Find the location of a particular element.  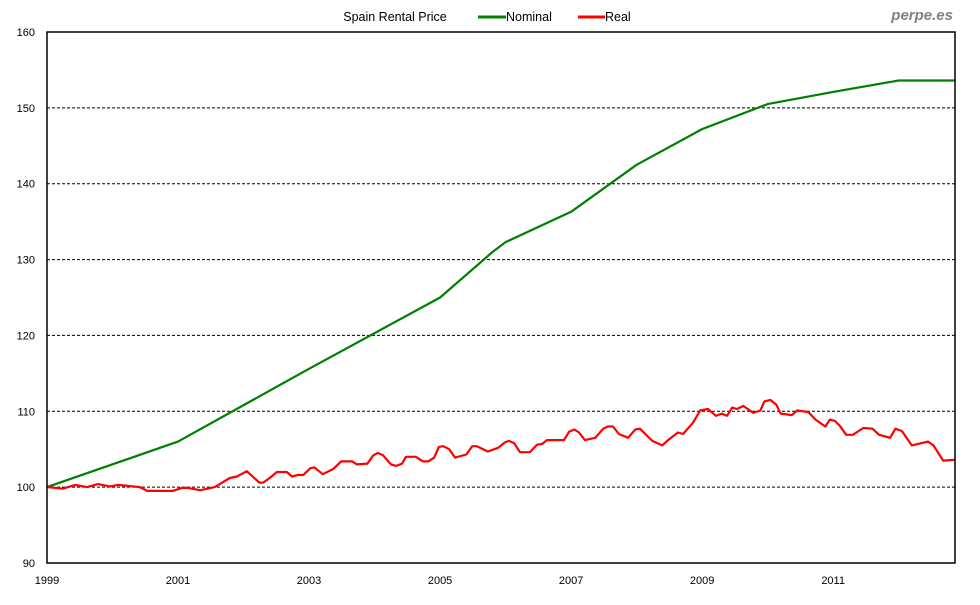

x-tick-label: 1999 is located at coordinates (47, 581).